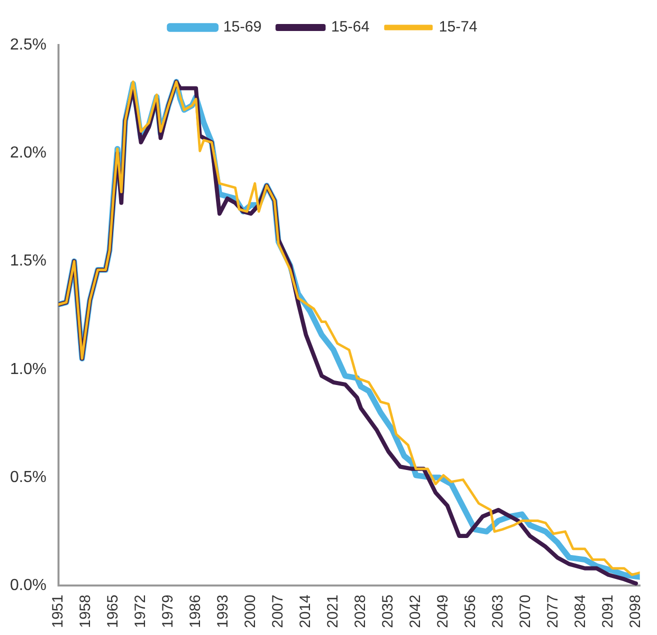 This screenshot has width=657, height=635. Describe the element at coordinates (278, 611) in the screenshot. I see `x-tick-label: 2007` at that location.